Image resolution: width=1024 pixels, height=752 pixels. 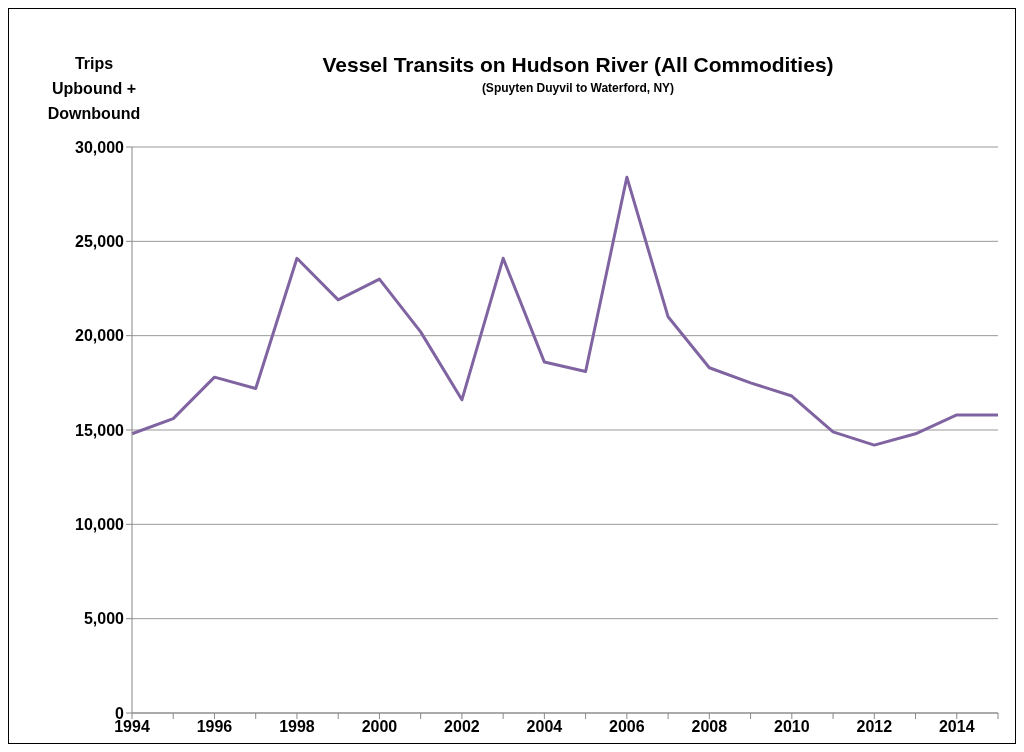 I want to click on x-tick-label: 1996, so click(x=214, y=727).